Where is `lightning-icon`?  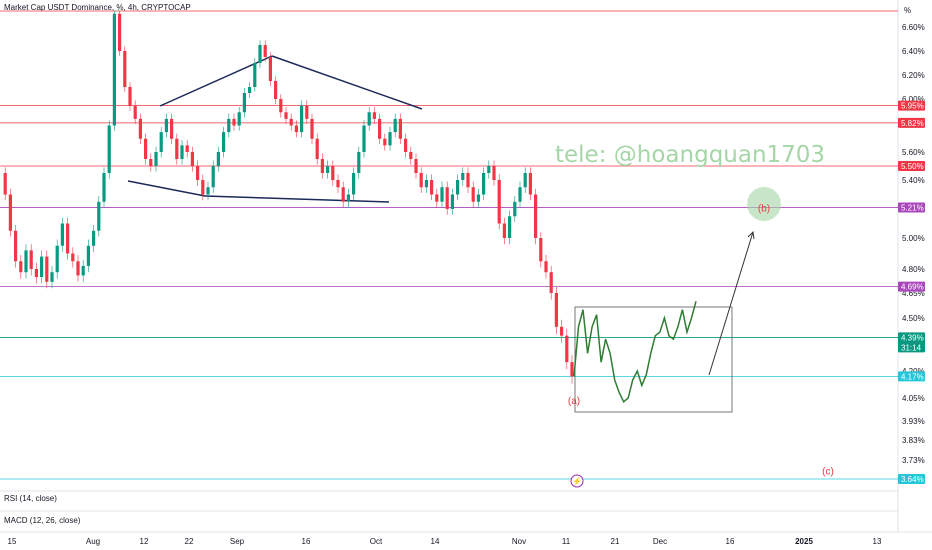
lightning-icon is located at coordinates (577, 481).